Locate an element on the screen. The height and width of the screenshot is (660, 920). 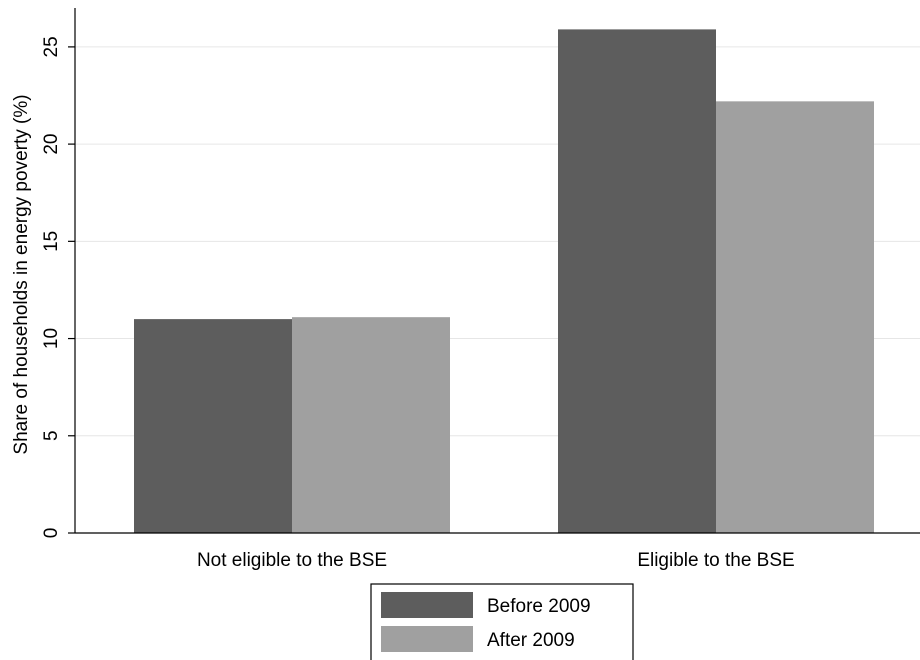
y-tick-label: 0 is located at coordinates (51, 533).